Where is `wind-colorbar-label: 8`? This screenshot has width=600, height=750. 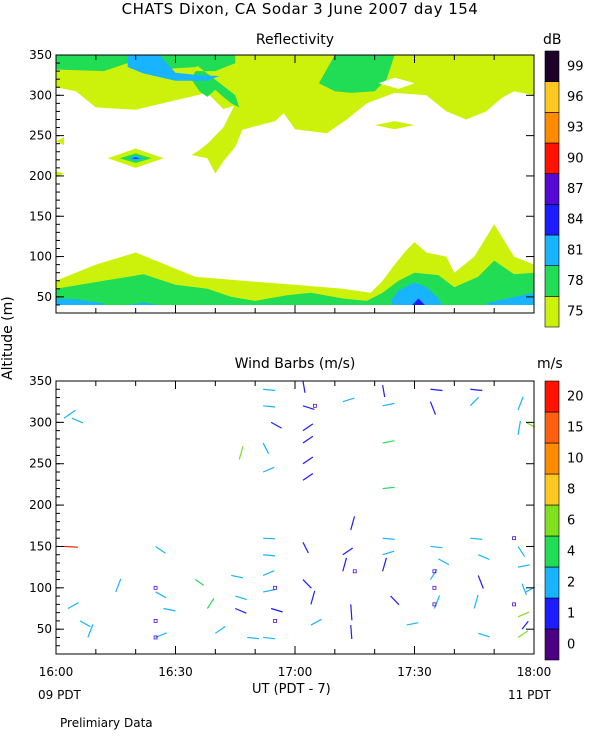 wind-colorbar-label: 8 is located at coordinates (571, 490).